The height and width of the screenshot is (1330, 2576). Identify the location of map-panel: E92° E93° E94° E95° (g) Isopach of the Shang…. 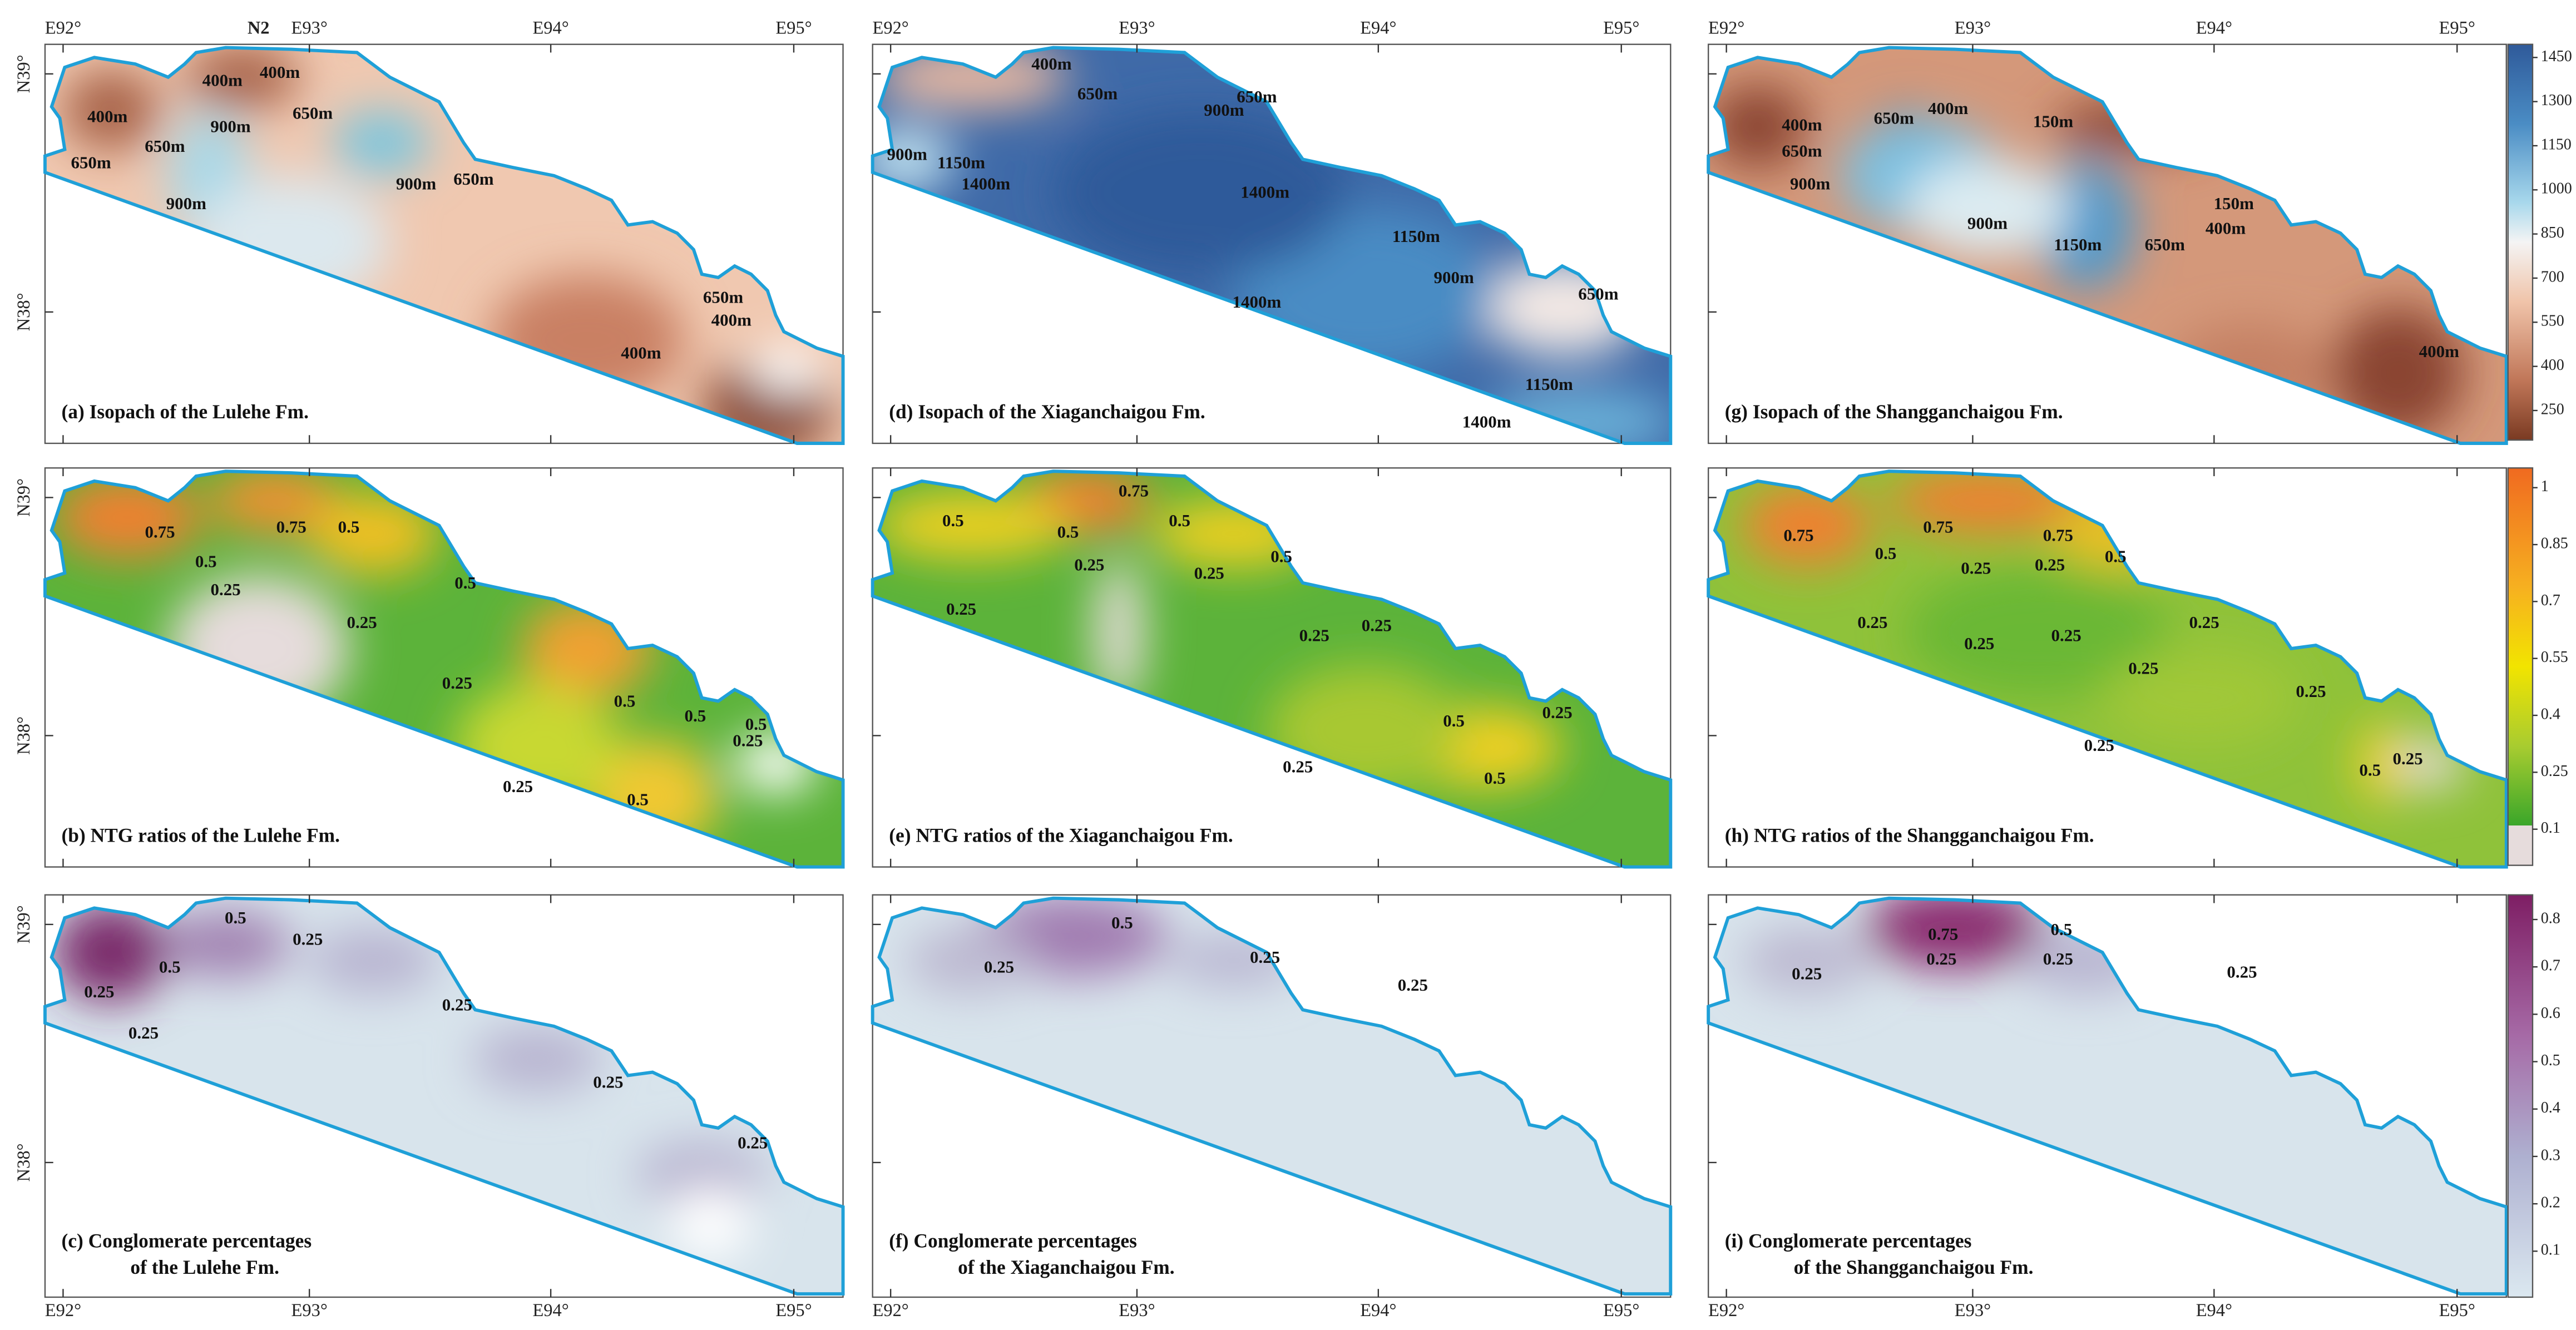
(2107, 231).